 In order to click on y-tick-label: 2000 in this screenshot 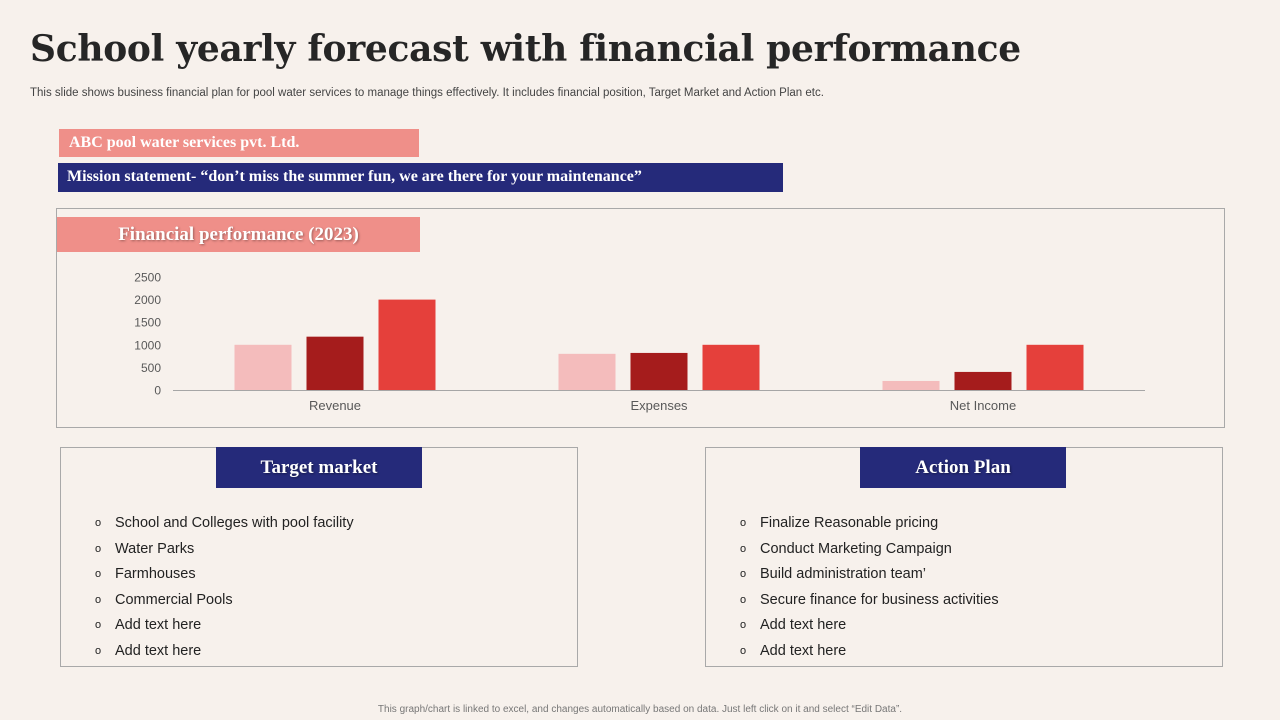, I will do `click(147, 300)`.